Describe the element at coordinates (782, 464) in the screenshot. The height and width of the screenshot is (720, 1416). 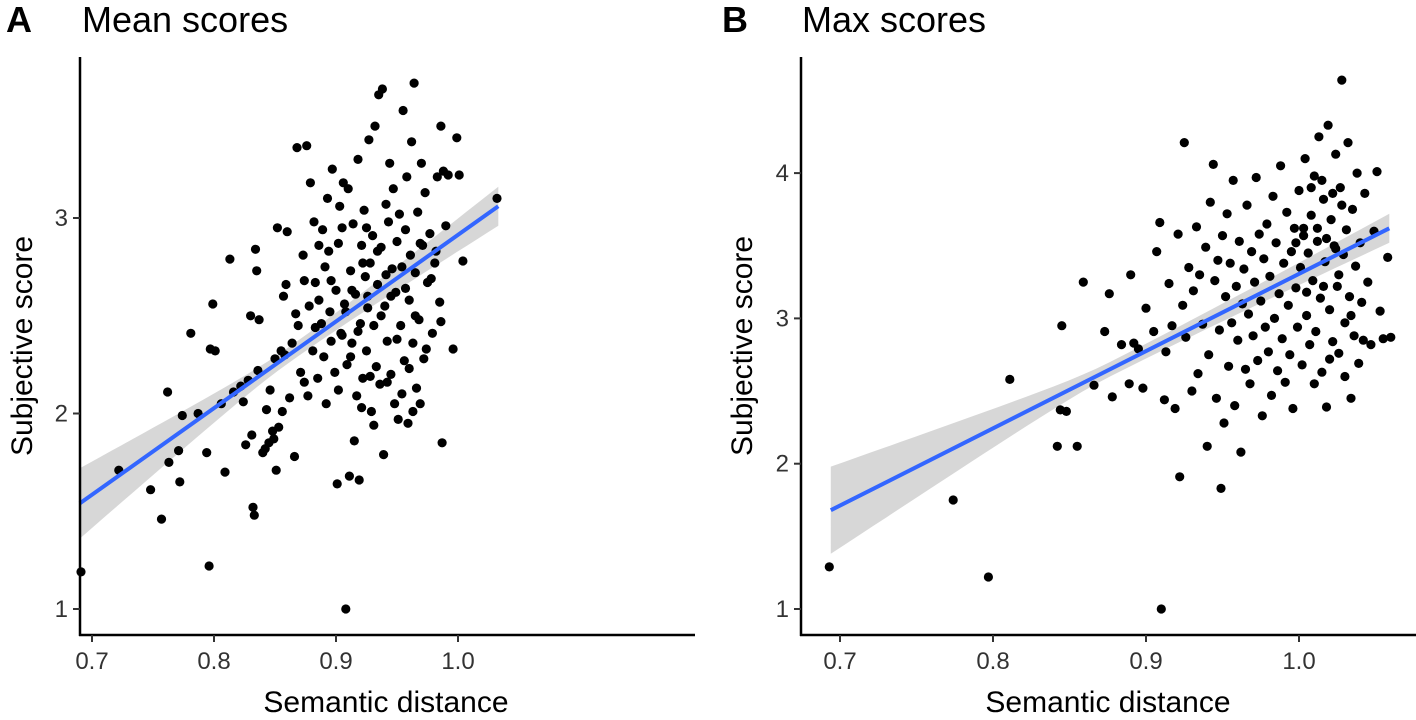
I see `y-tick-label: 2` at that location.